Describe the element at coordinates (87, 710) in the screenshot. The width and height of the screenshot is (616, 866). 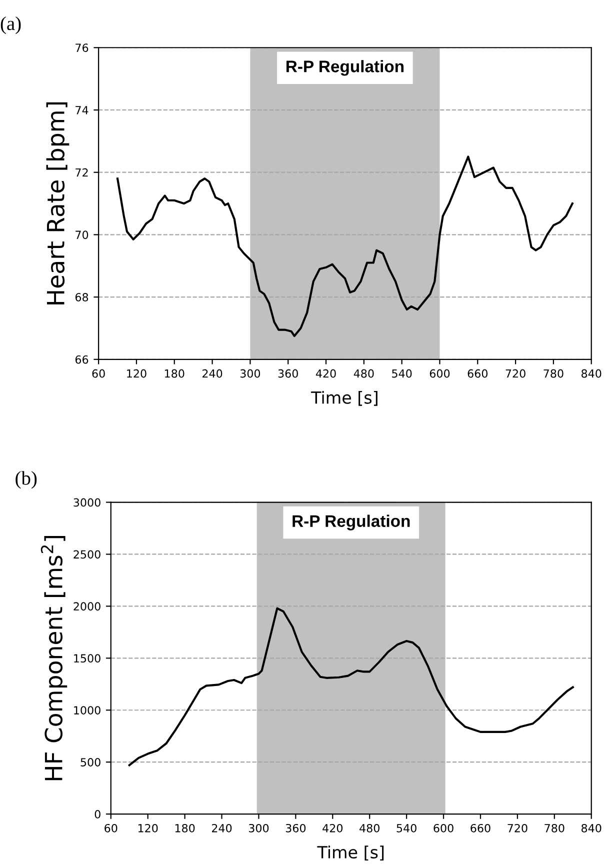
I see `y-tick-label: 1000` at that location.